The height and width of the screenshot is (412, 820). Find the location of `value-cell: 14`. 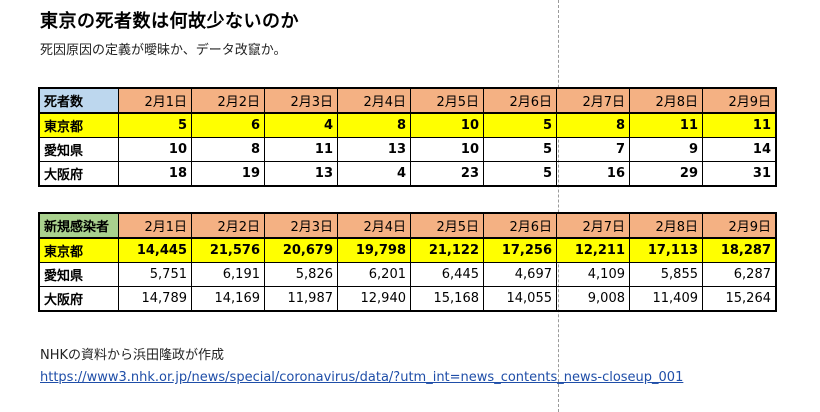

value-cell: 14 is located at coordinates (739, 149).